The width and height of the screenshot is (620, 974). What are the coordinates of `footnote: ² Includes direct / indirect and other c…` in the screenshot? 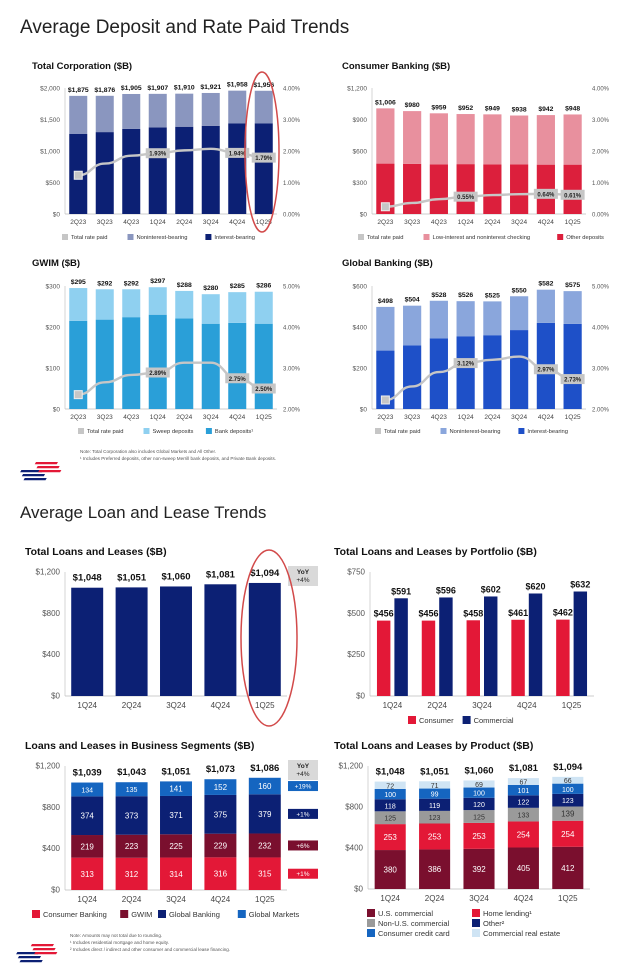 It's located at (150, 949).